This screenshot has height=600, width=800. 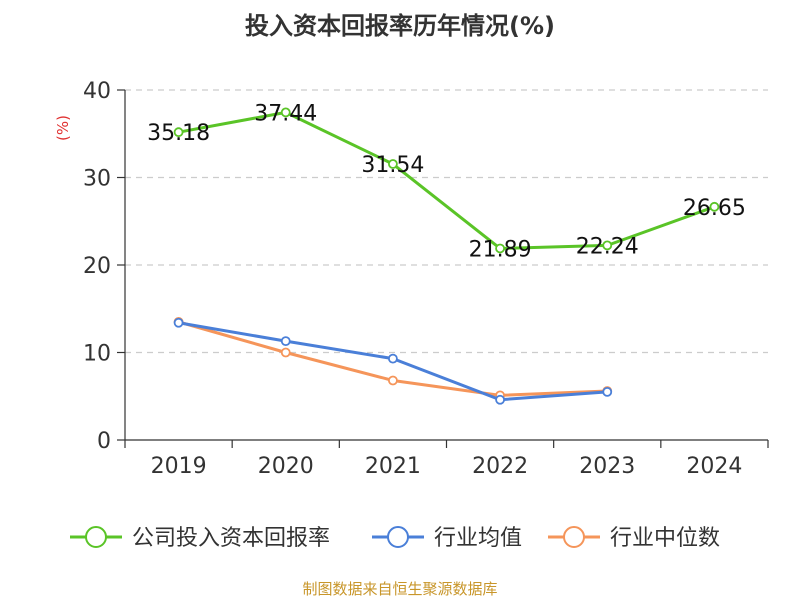 I want to click on x-tick-label: 2022, so click(x=500, y=466).